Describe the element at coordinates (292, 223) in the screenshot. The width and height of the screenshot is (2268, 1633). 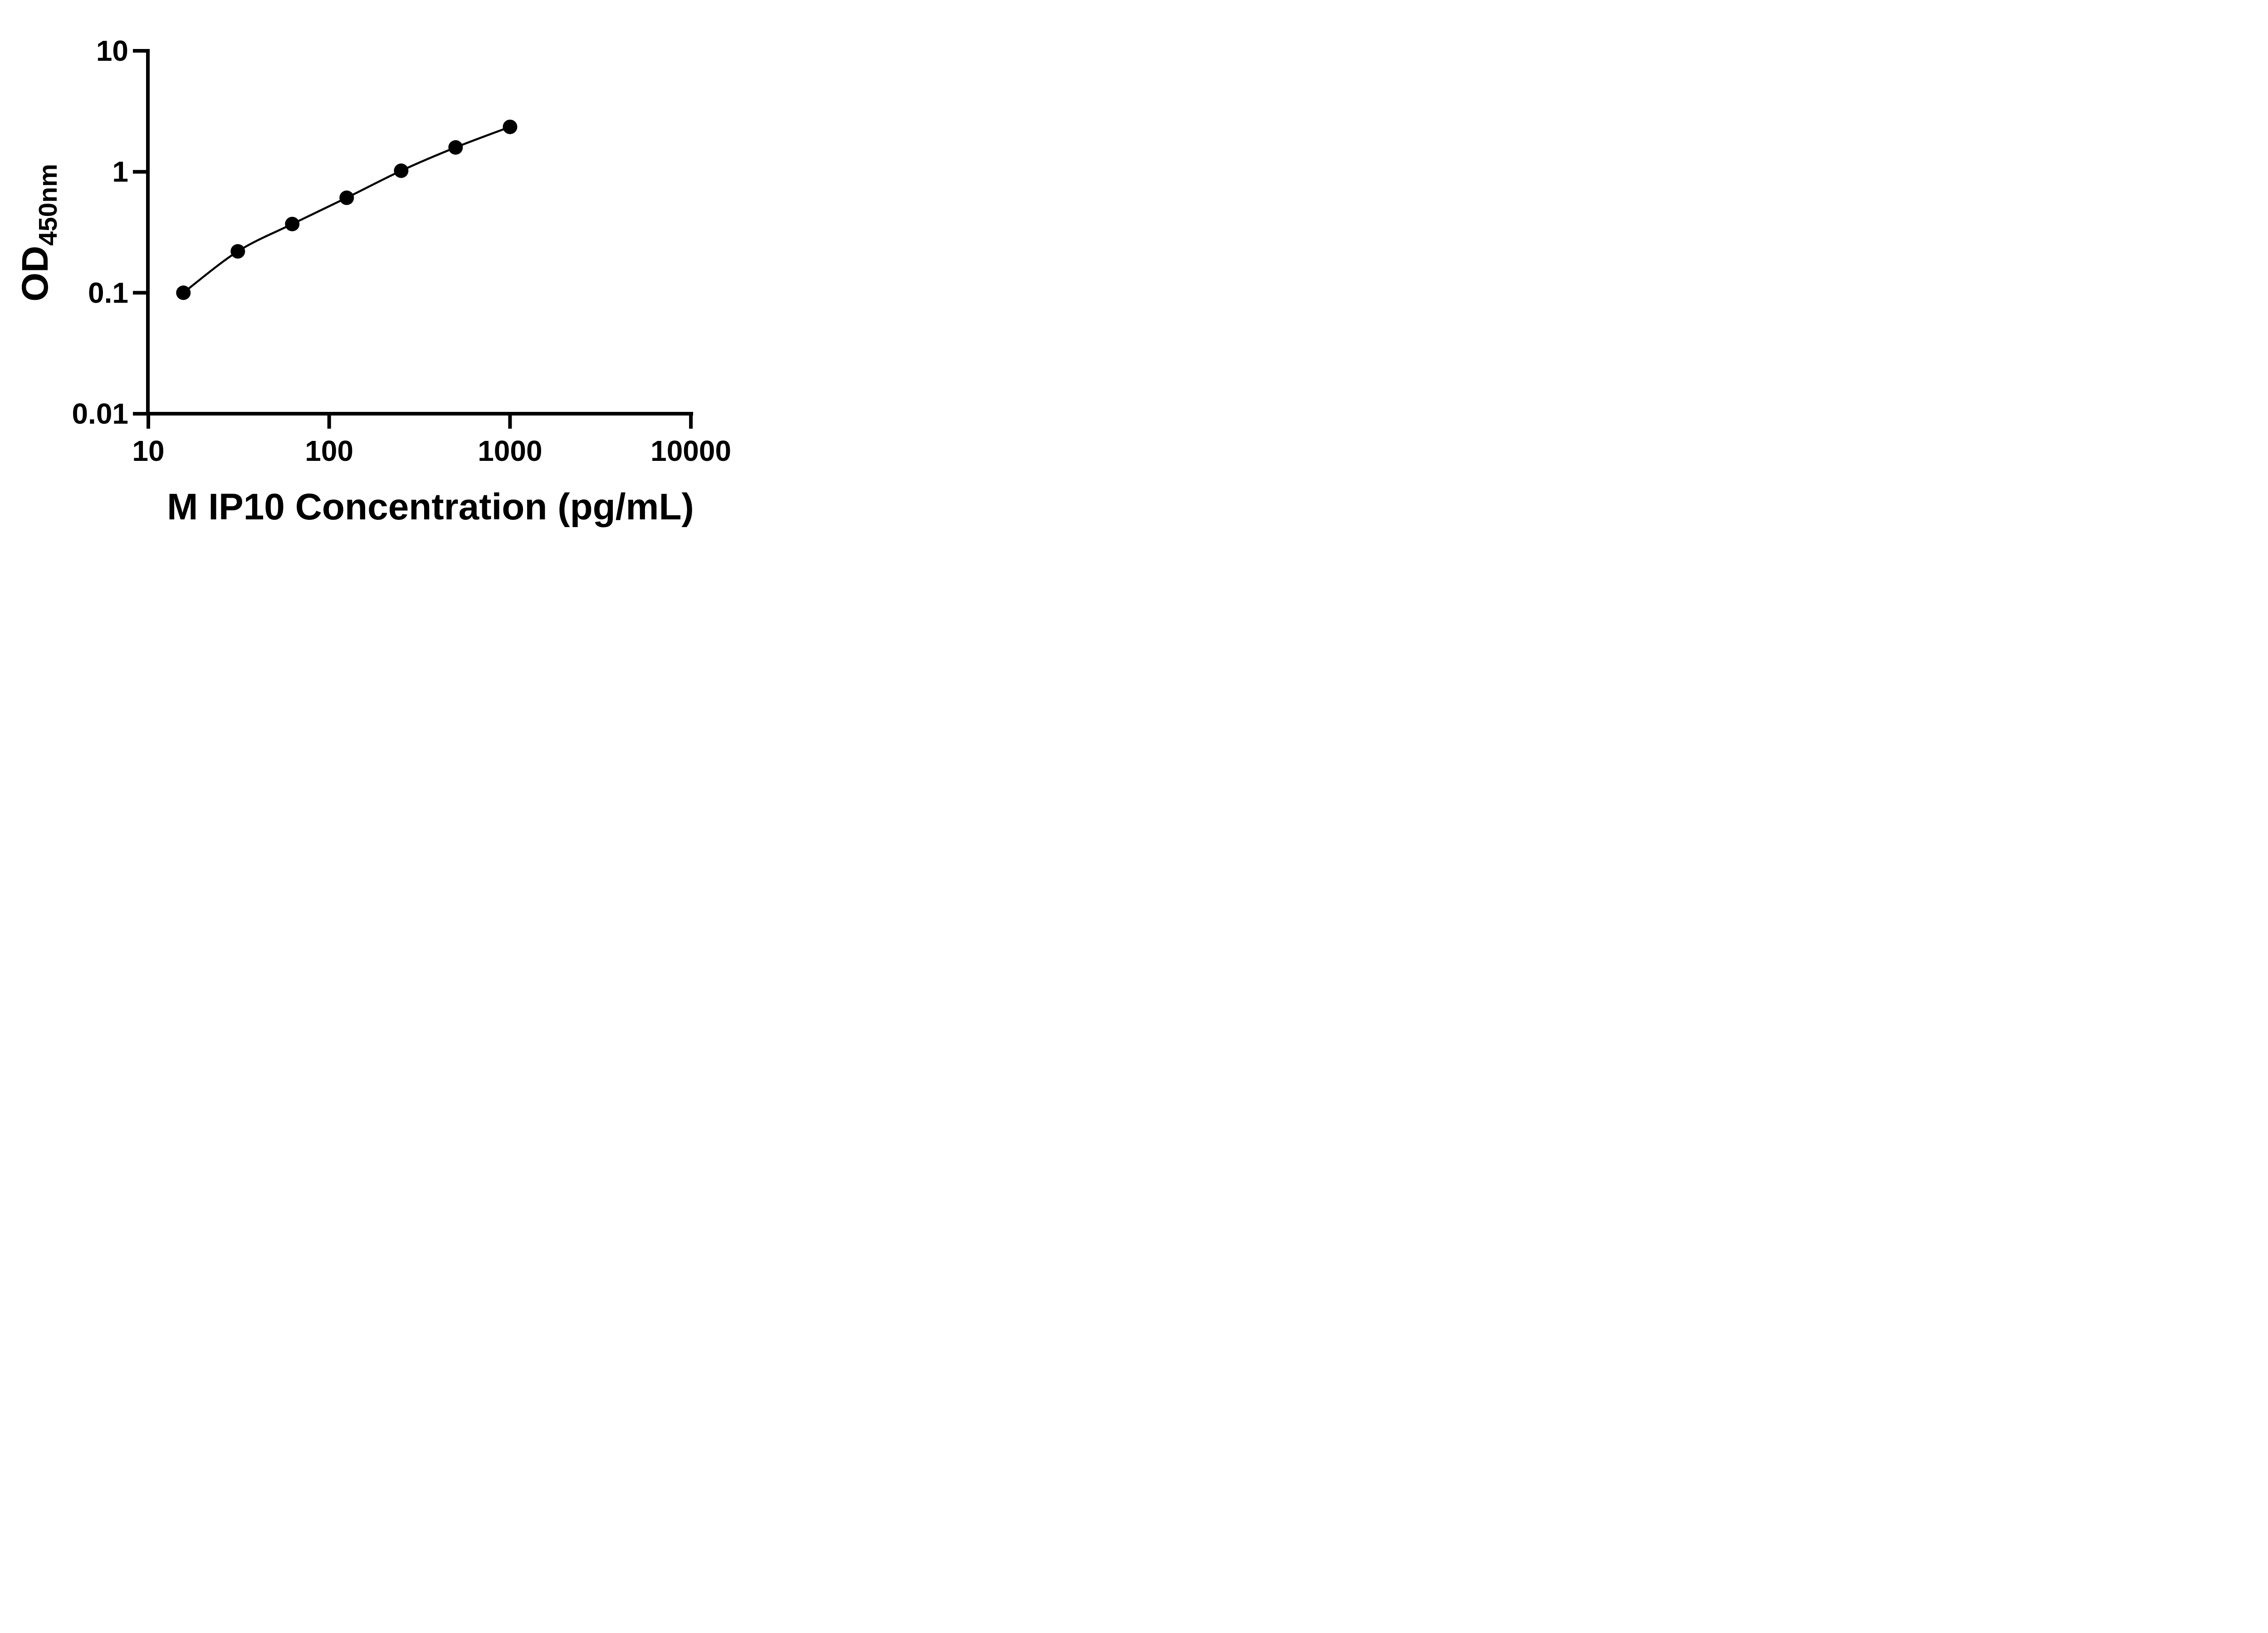
I see `data-point-62.5` at that location.